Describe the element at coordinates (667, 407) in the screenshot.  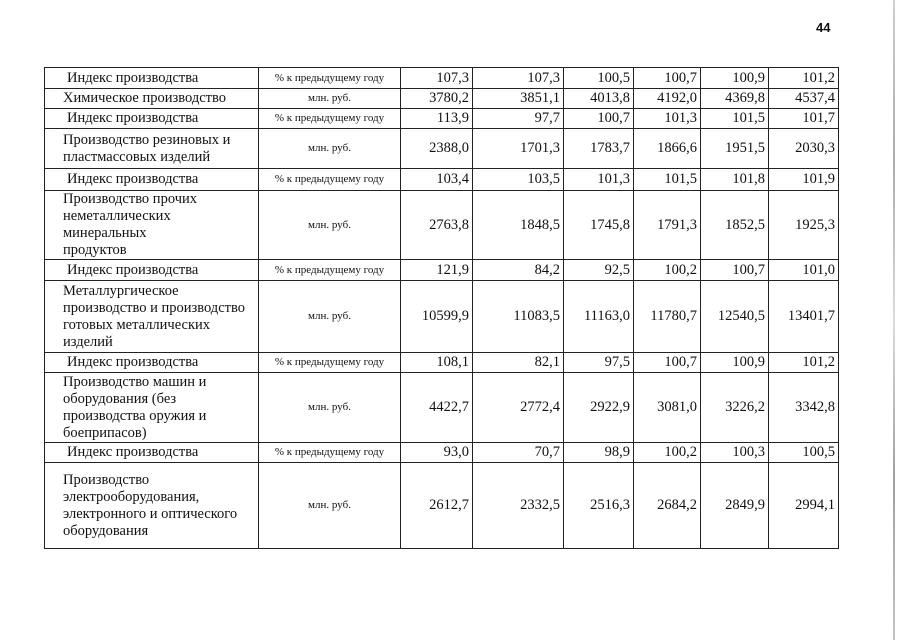
I see `value-cell: 3081,0` at that location.